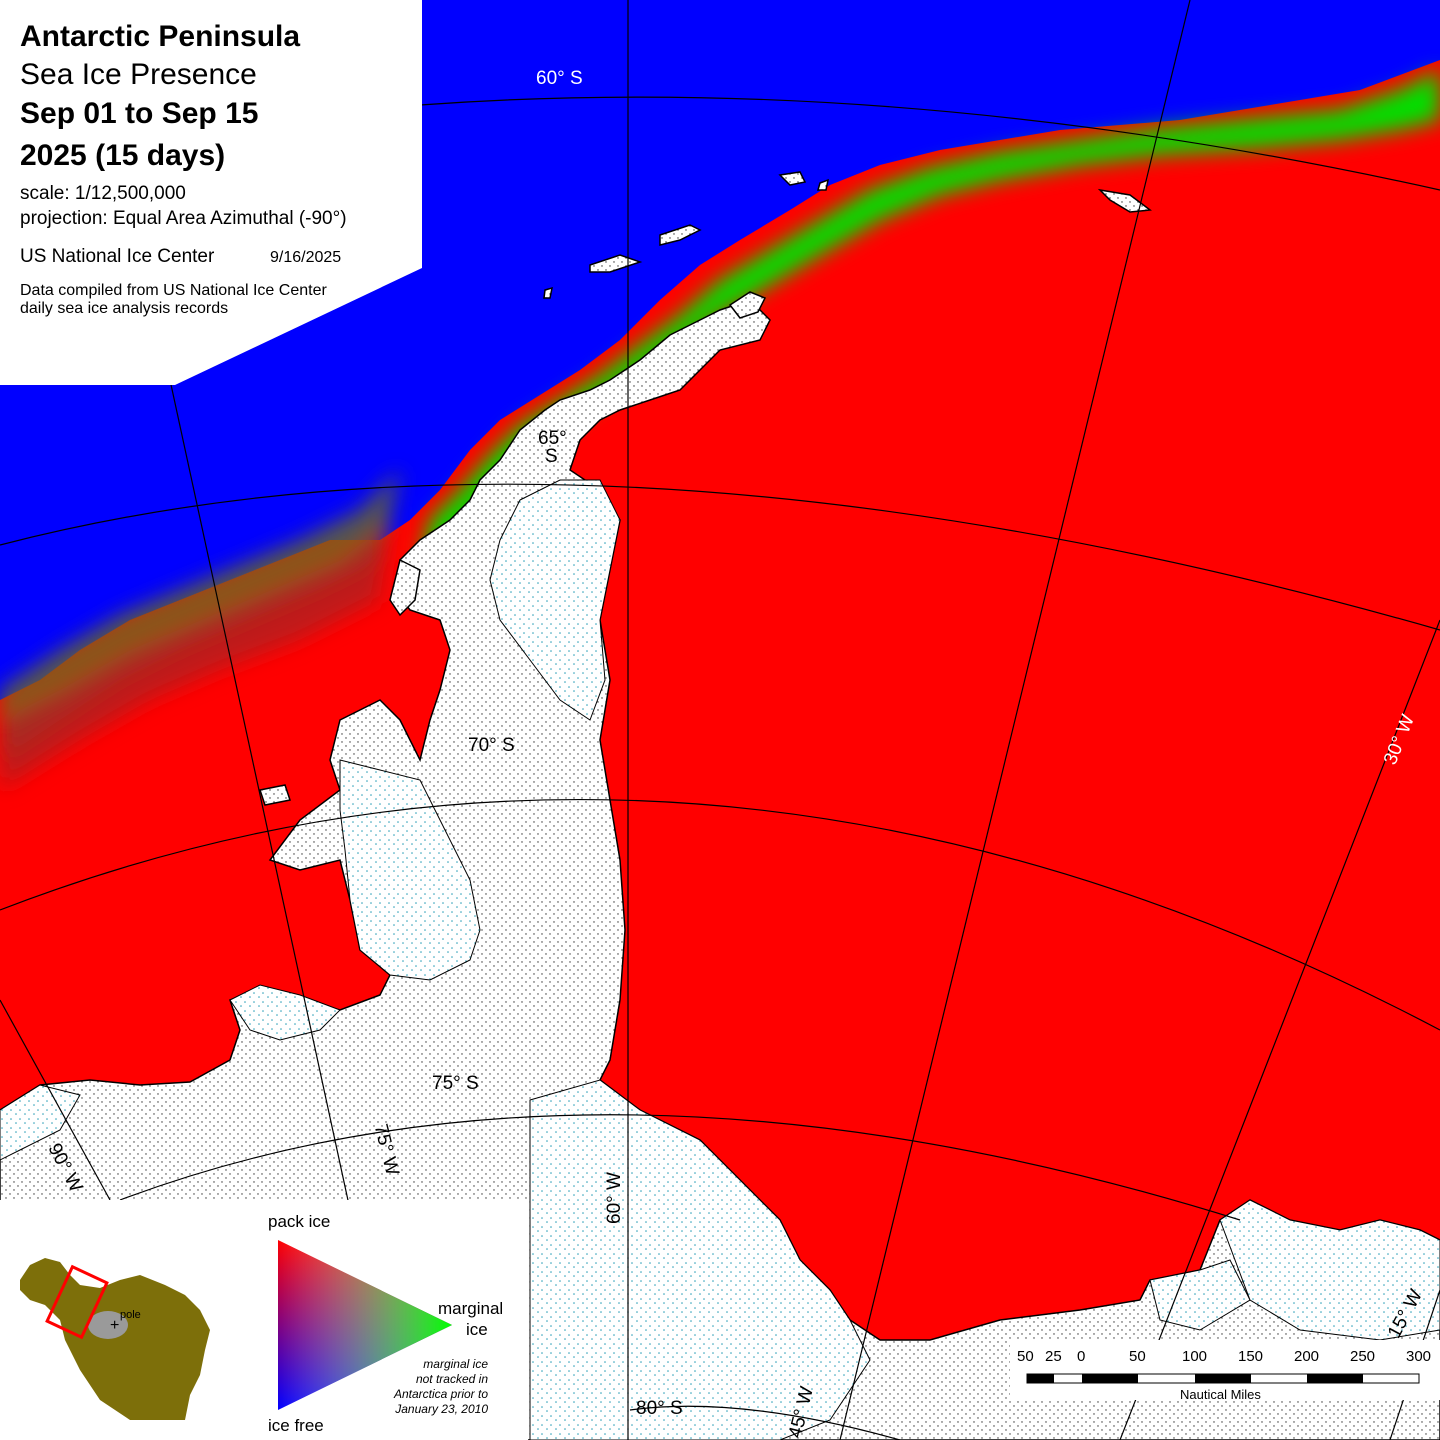  What do you see at coordinates (306, 257) in the screenshot?
I see `issue-date: 9/16/2025` at bounding box center [306, 257].